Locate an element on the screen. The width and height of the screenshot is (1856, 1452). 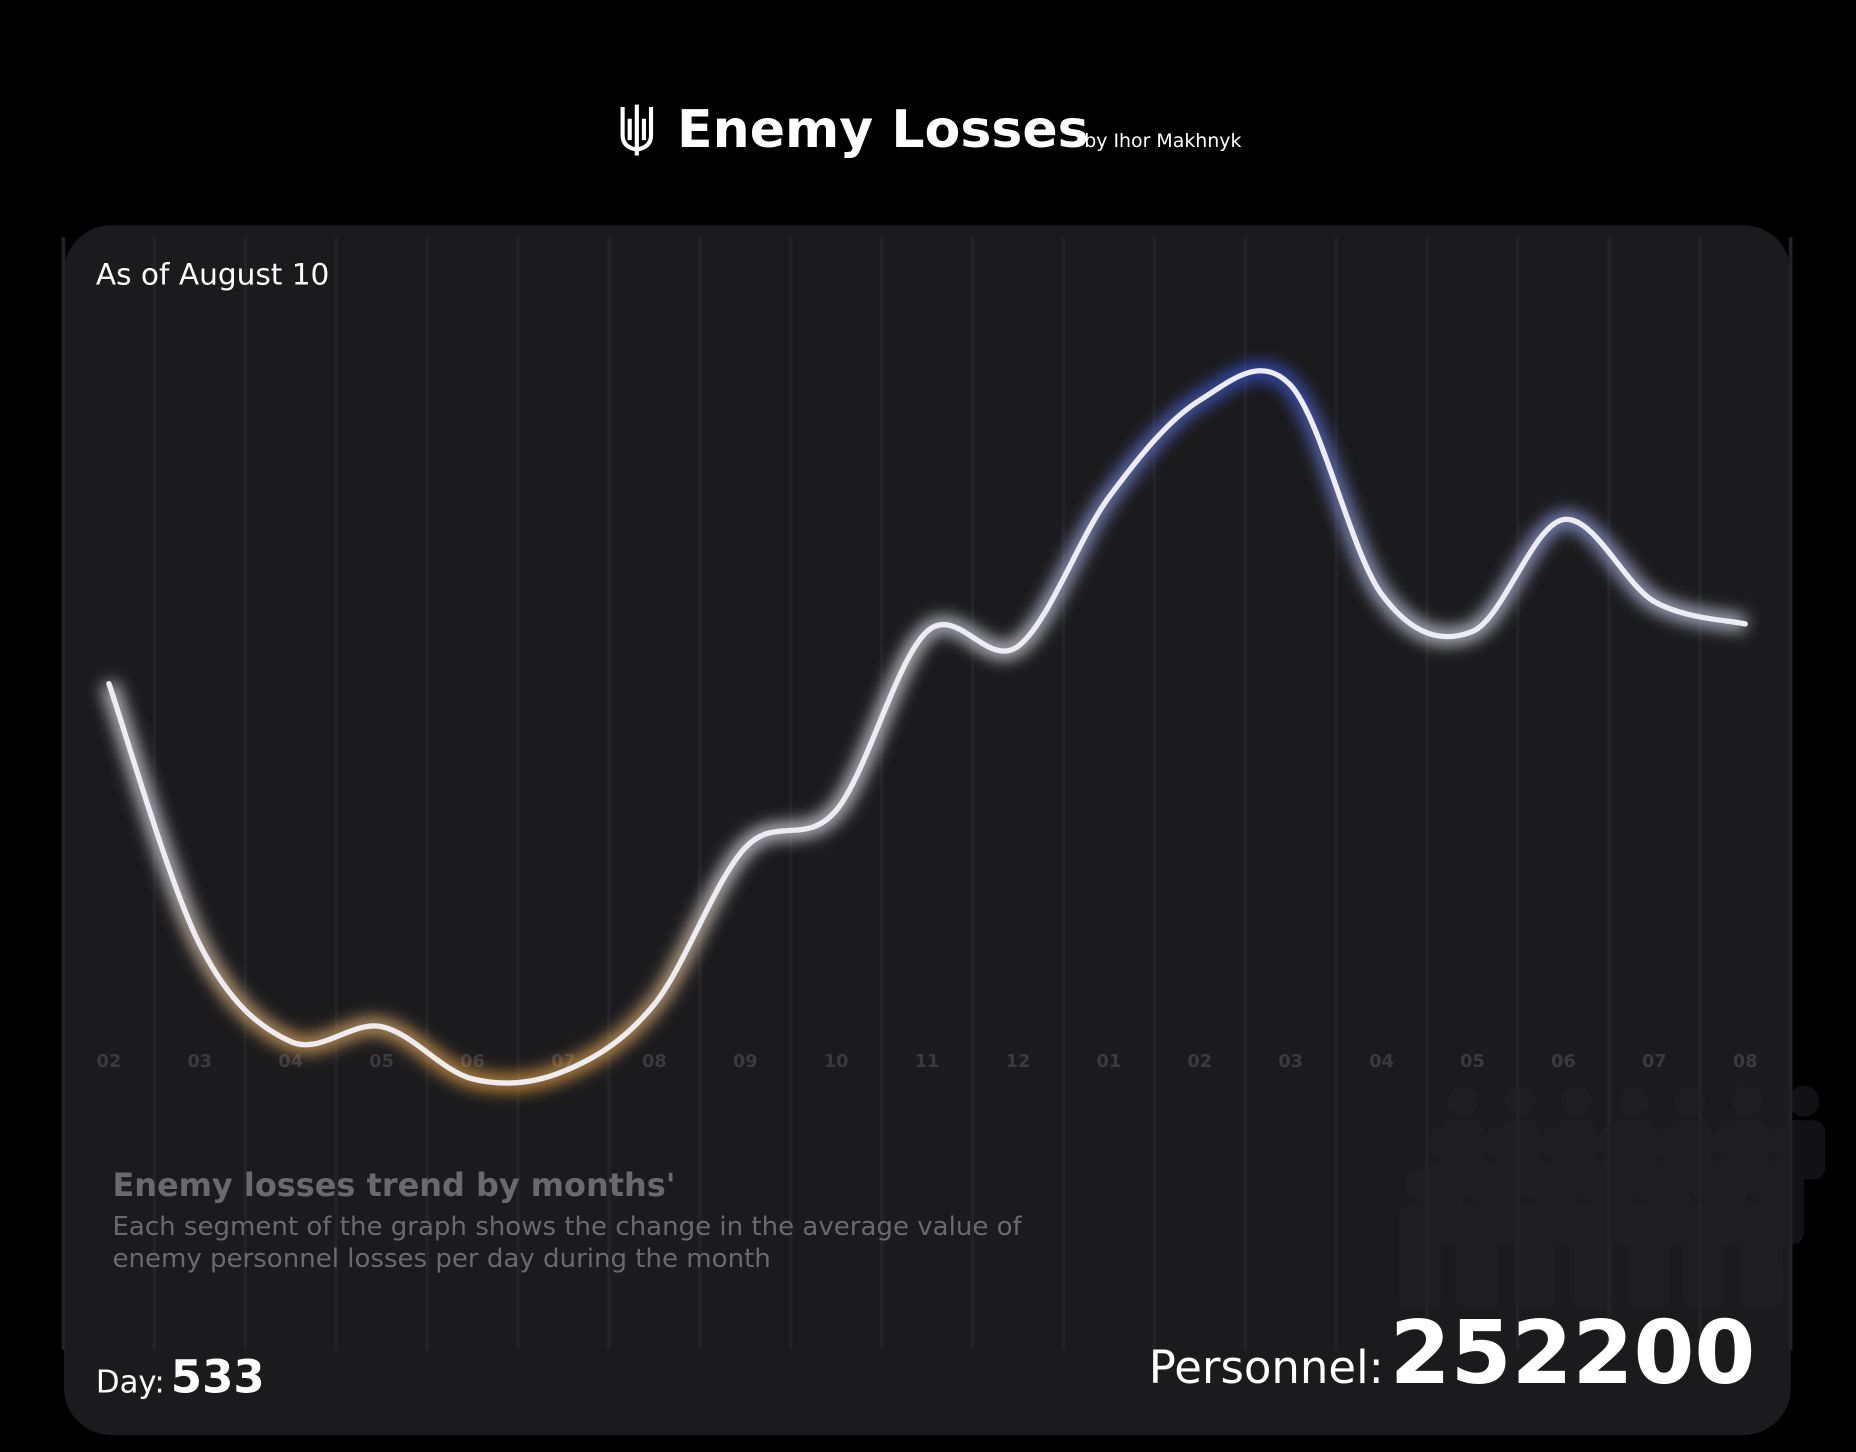
x-tick-label: 11 is located at coordinates (927, 1062).